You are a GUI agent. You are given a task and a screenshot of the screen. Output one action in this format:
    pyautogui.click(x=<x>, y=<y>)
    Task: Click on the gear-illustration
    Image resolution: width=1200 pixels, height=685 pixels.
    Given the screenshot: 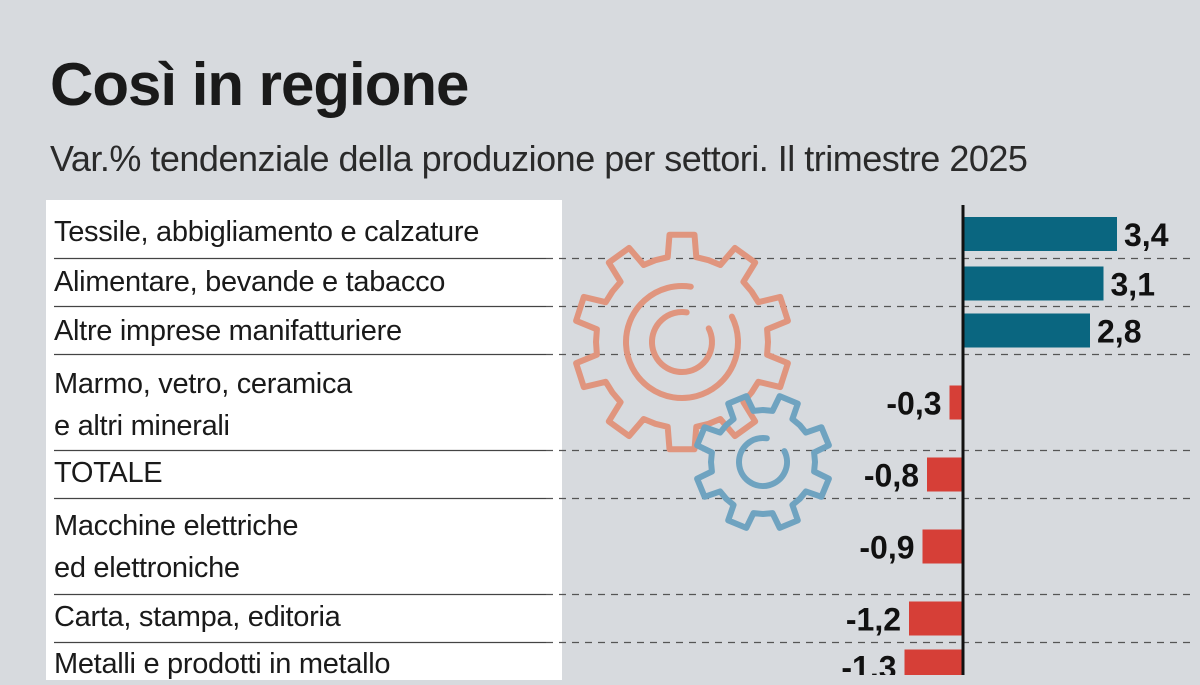 What is the action you would take?
    pyautogui.click(x=702, y=381)
    